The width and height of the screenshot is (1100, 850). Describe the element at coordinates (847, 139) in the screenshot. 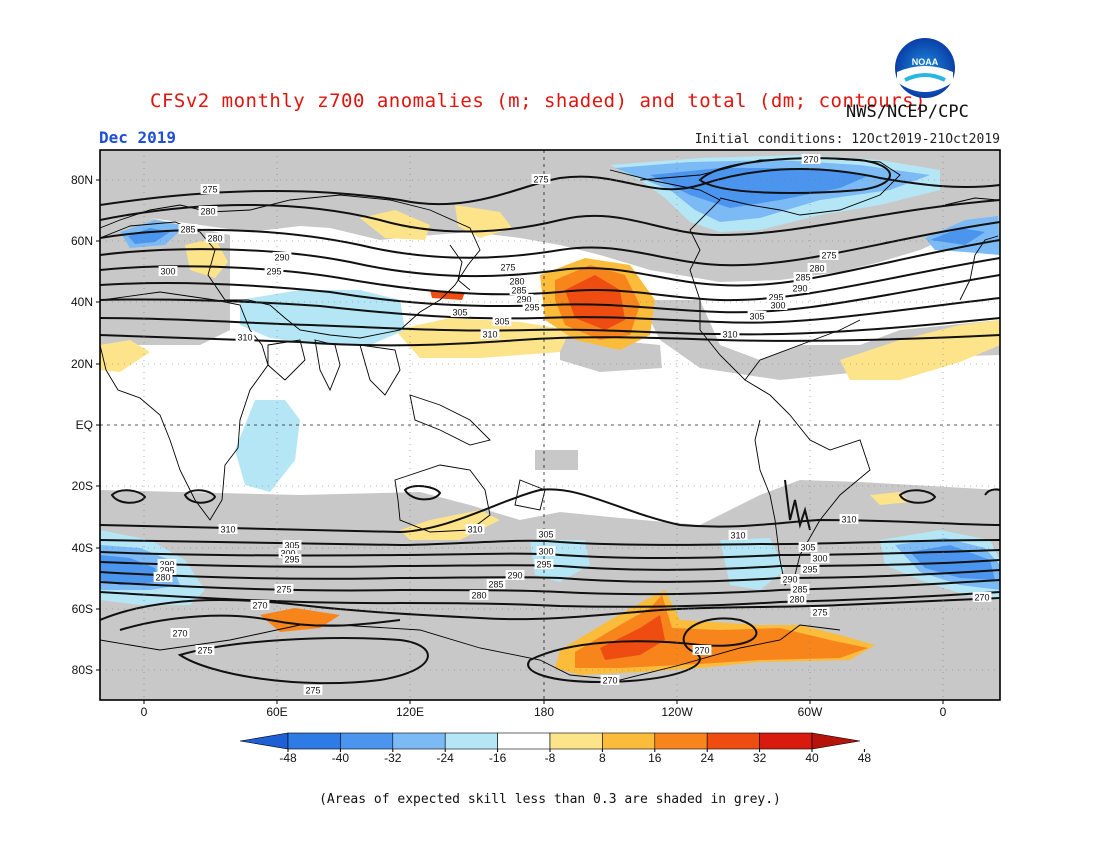

I see `initial-conditions: Initial conditions: 12Oct2019-21Oct2019` at that location.